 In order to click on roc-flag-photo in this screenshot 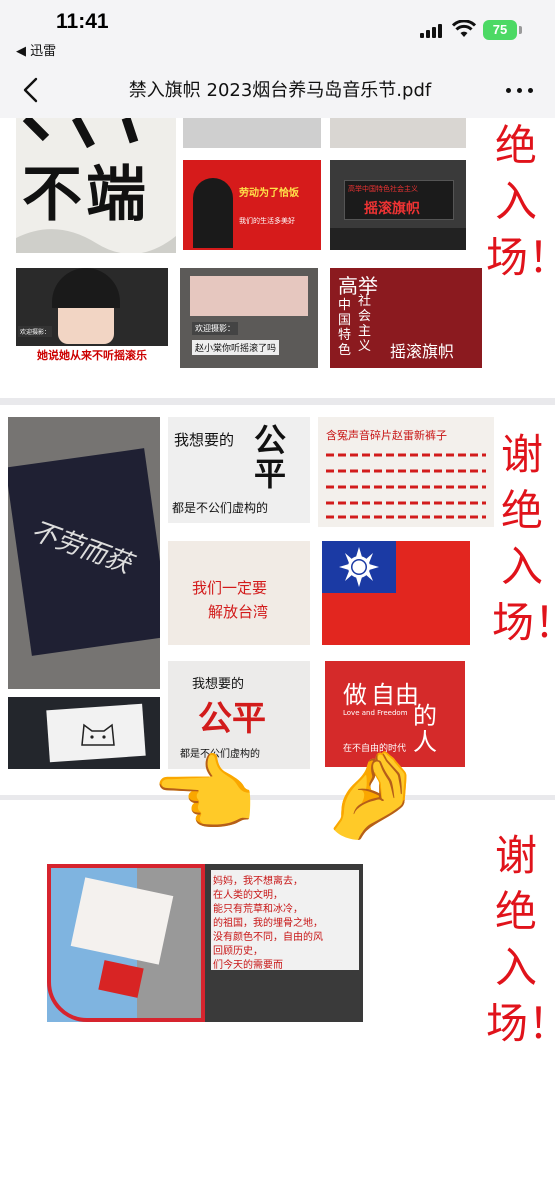, I will do `click(396, 593)`.